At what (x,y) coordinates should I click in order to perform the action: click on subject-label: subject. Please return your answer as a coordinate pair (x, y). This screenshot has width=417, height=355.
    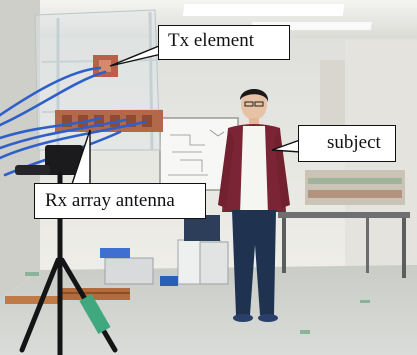
    Looking at the image, I should click on (347, 143).